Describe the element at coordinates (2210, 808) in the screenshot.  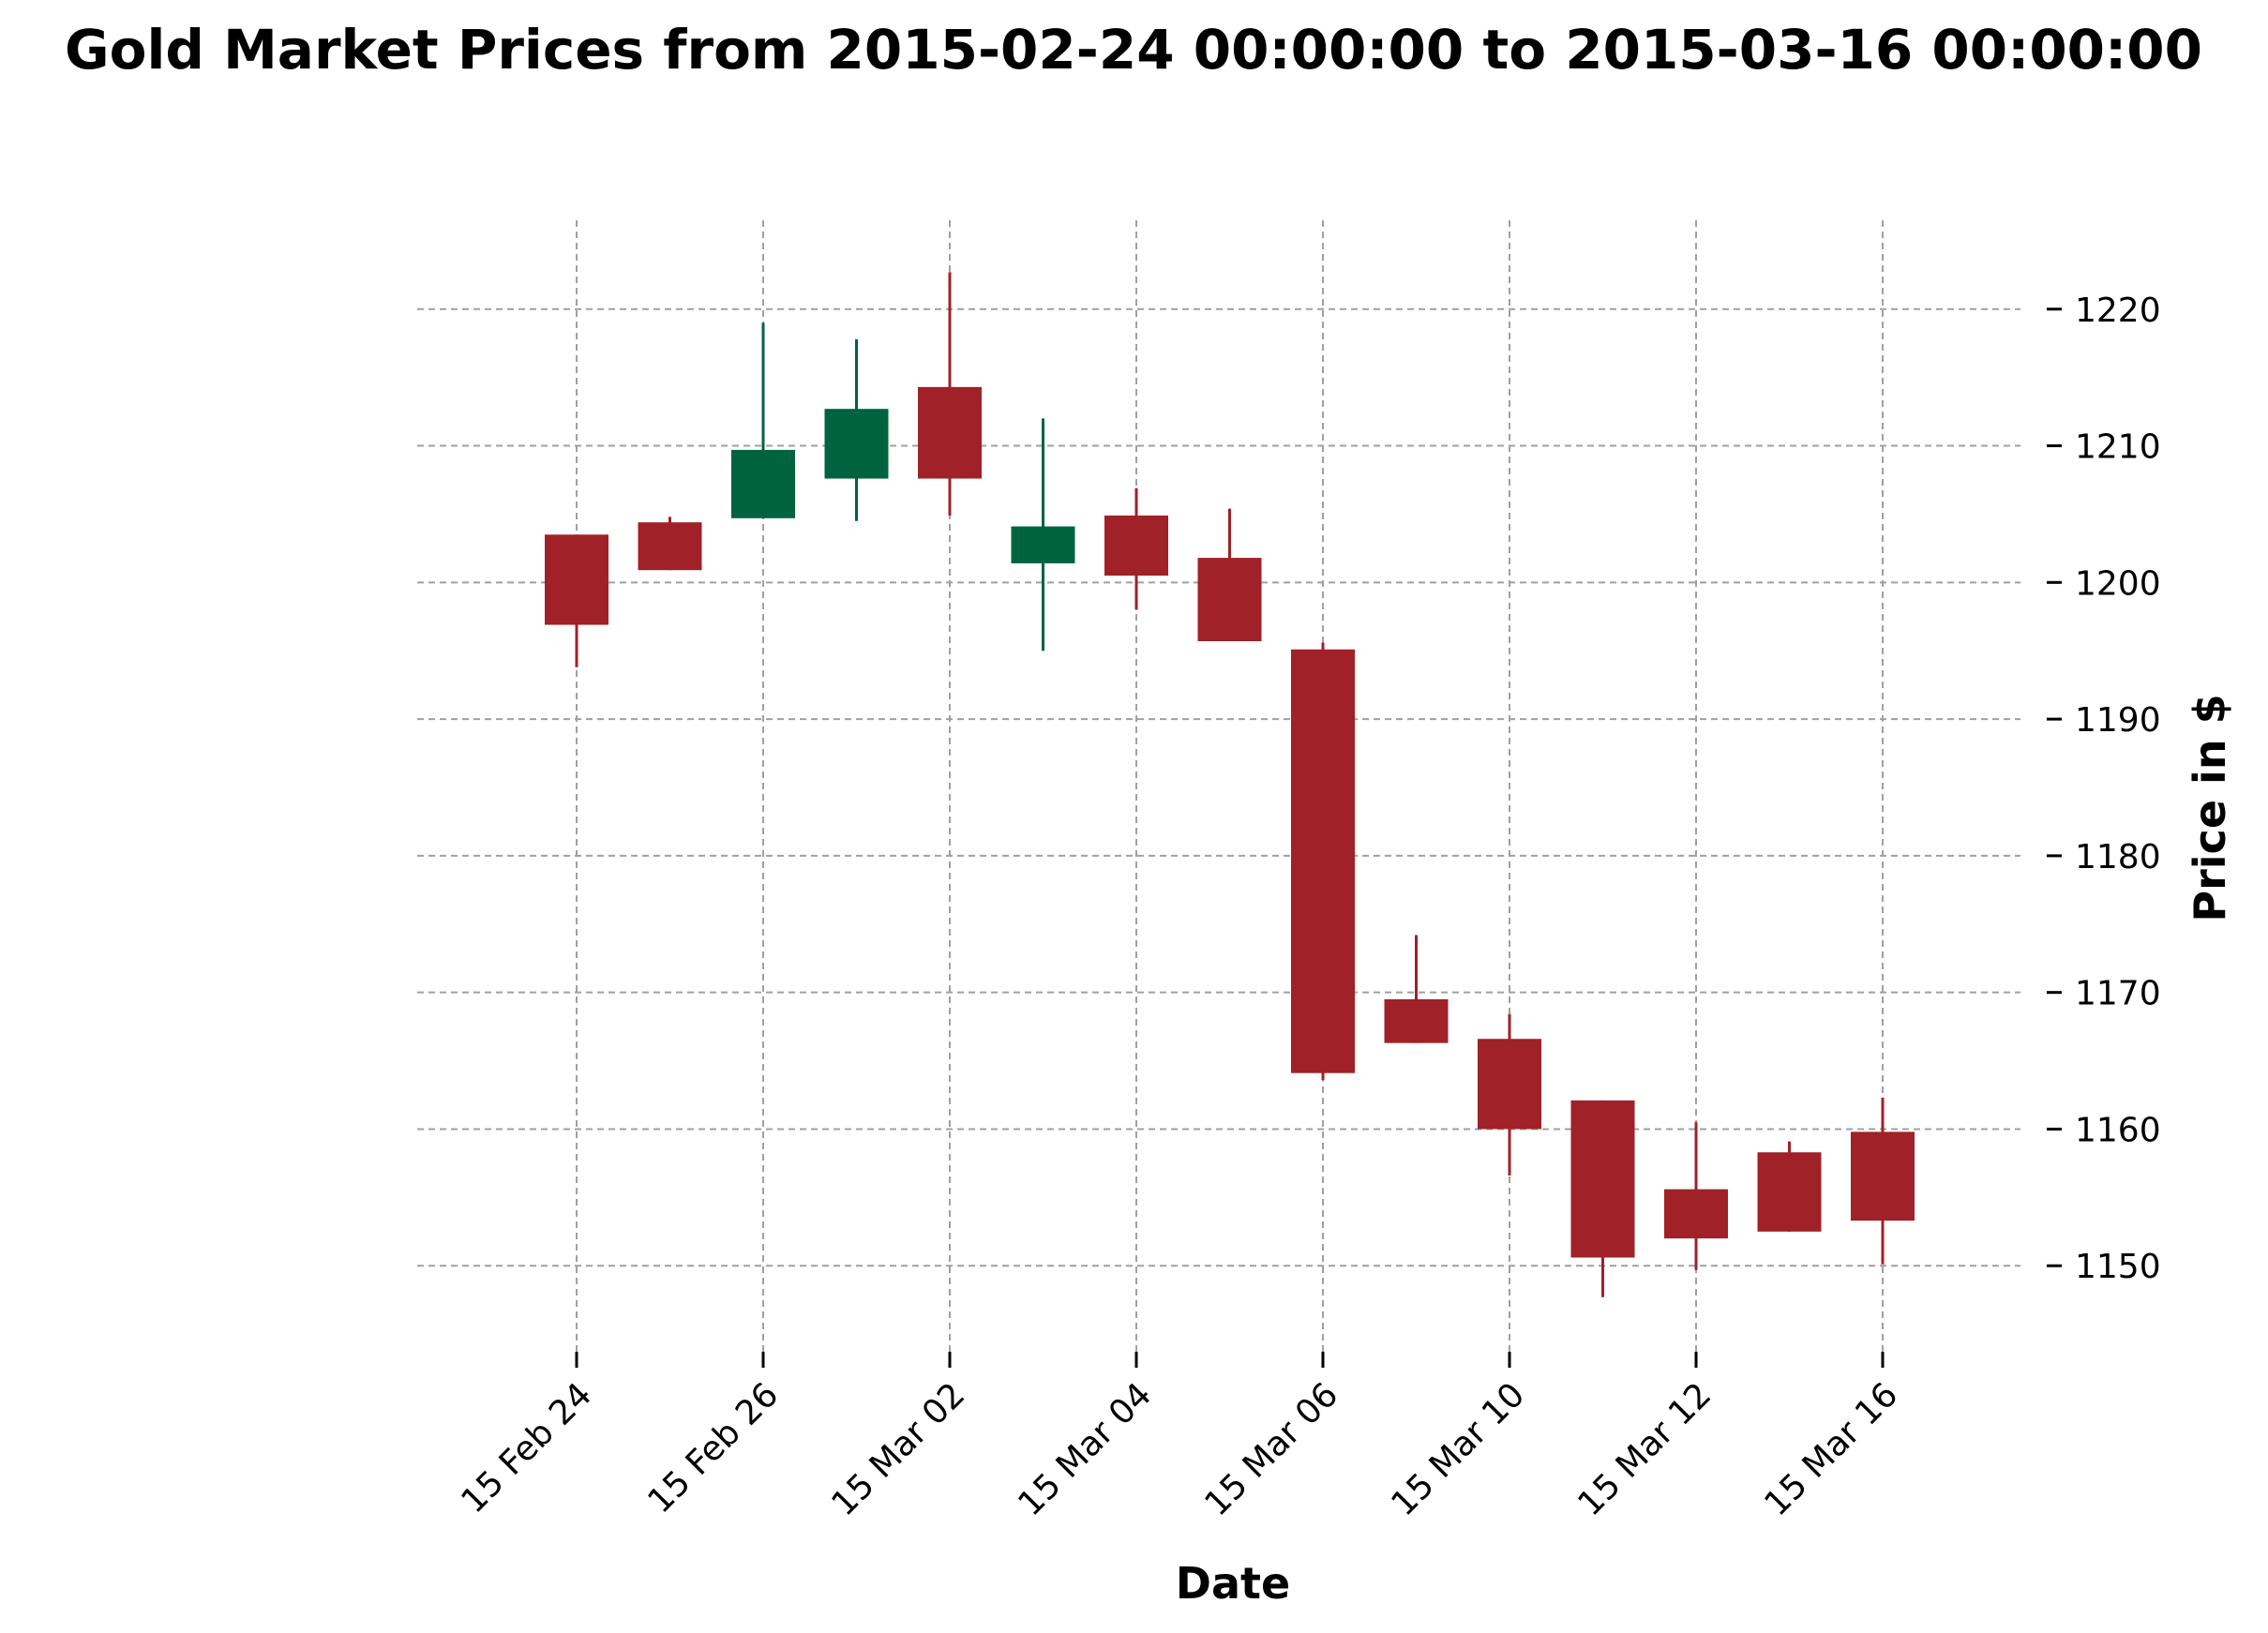
I see `y-axis-label: Price in $` at that location.